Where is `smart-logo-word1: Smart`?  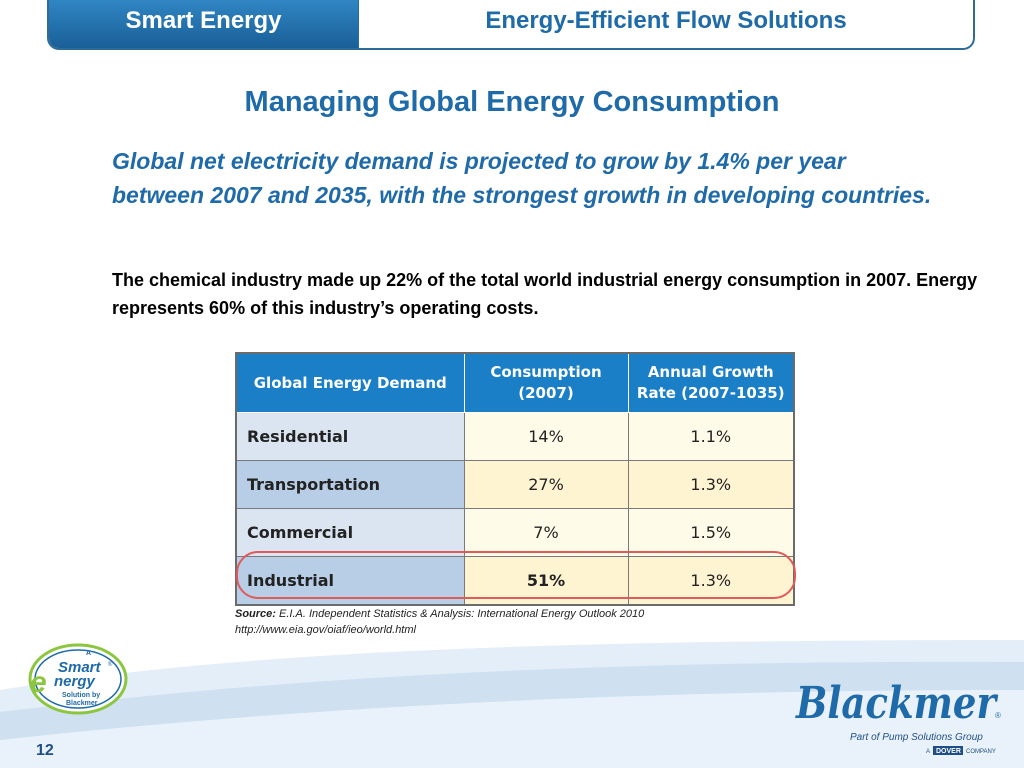
smart-logo-word1: Smart is located at coordinates (80, 667).